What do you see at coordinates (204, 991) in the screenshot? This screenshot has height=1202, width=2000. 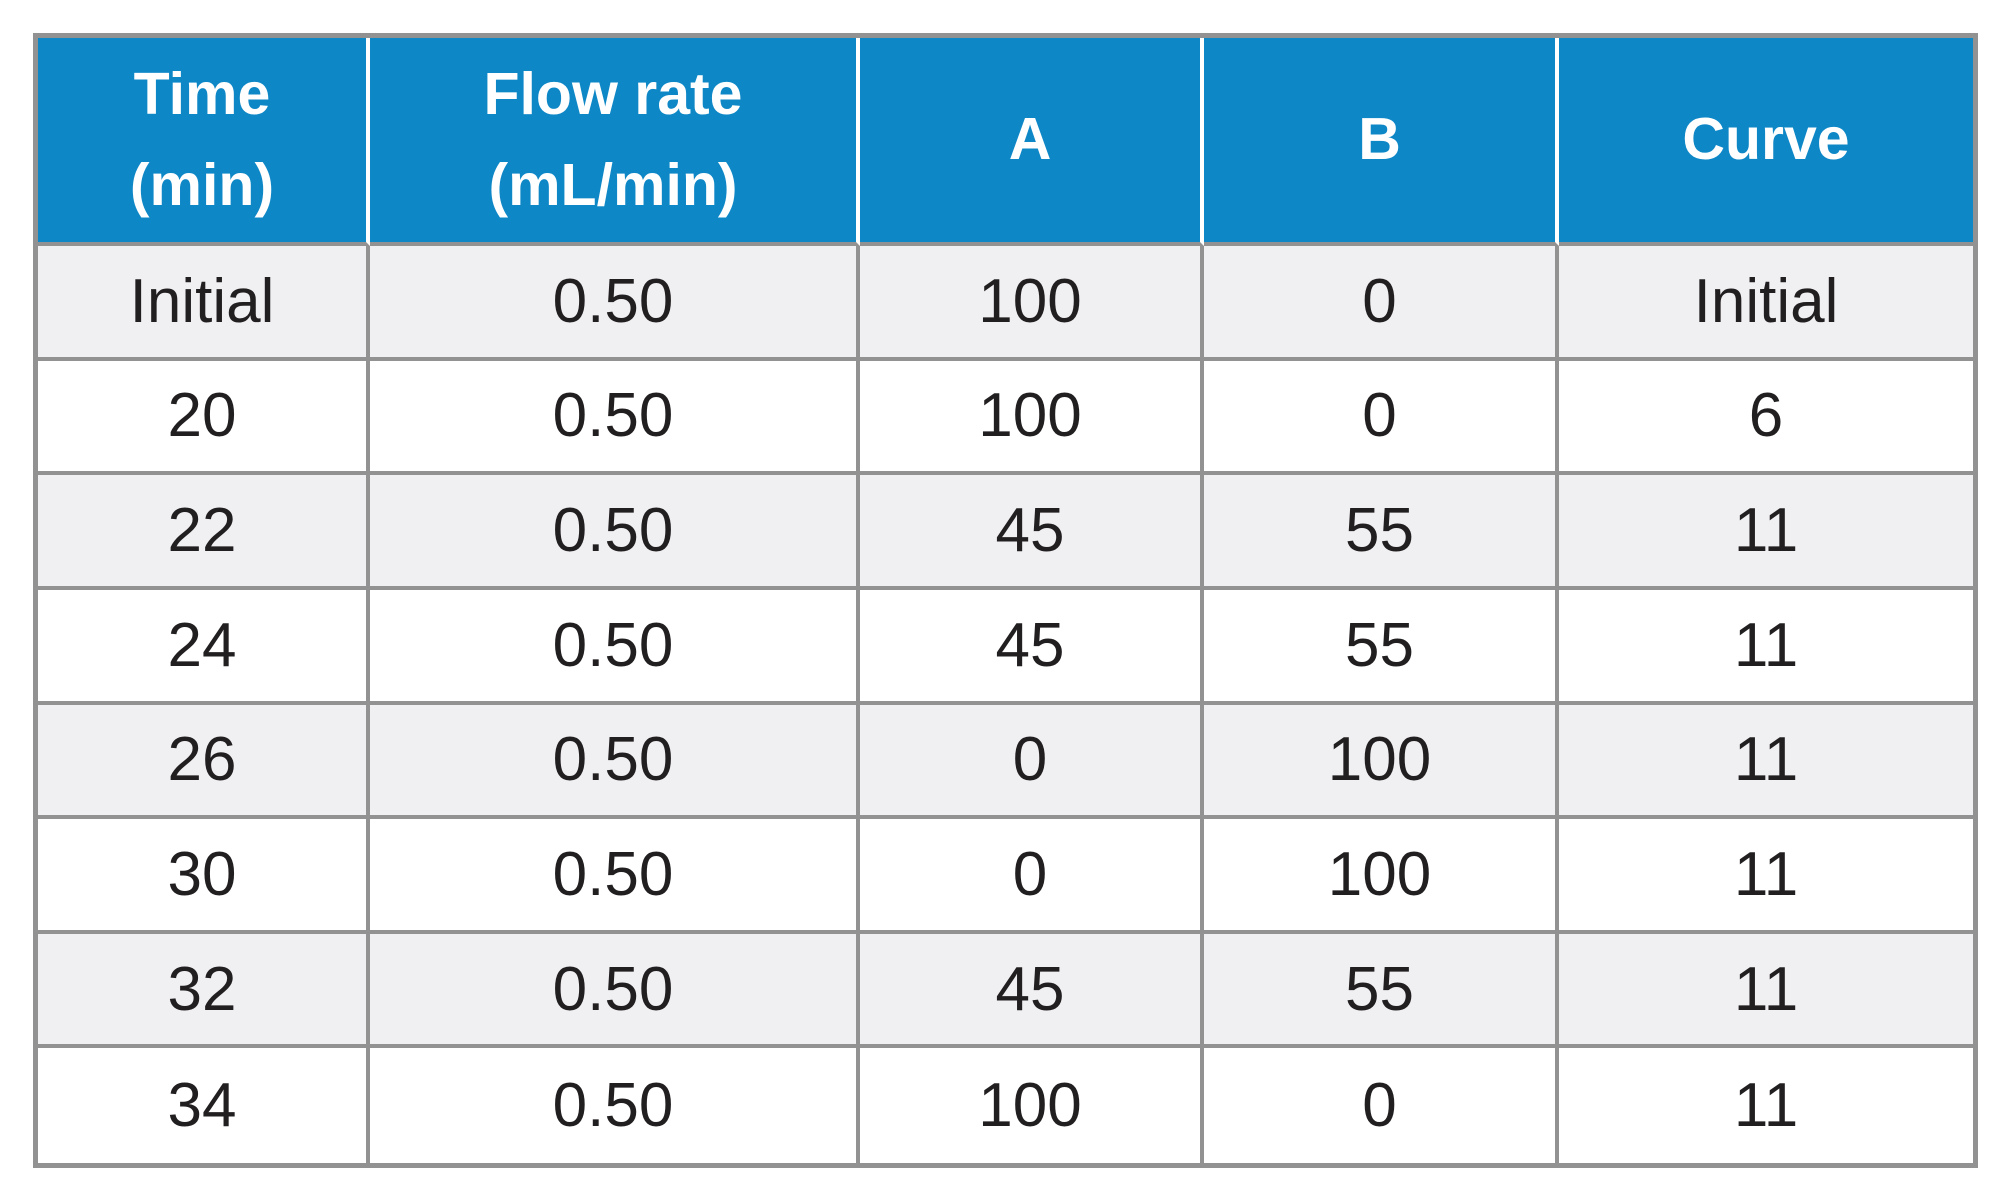 I see `cell-time: 32` at bounding box center [204, 991].